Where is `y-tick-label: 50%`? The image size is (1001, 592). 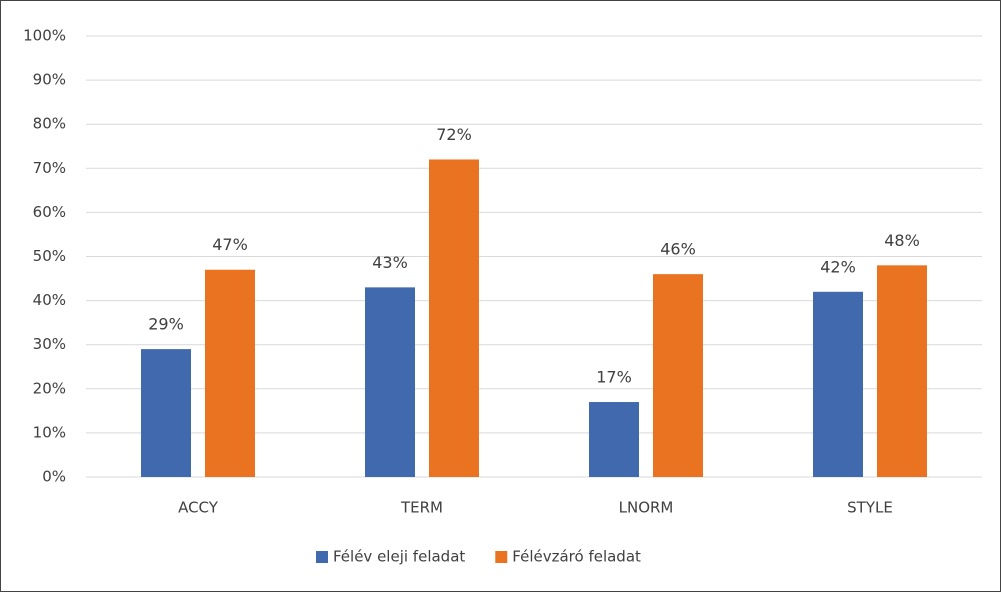
y-tick-label: 50% is located at coordinates (49, 256).